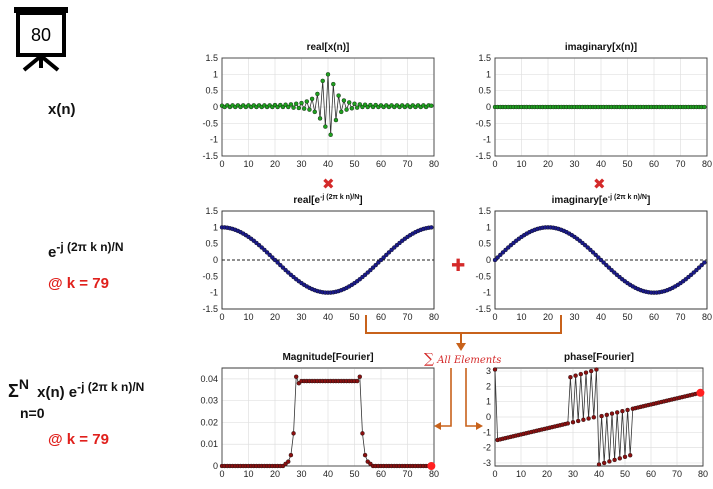 Image resolution: width=713 pixels, height=489 pixels. What do you see at coordinates (78, 283) in the screenshot?
I see `k-label-top: @ k = 79` at bounding box center [78, 283].